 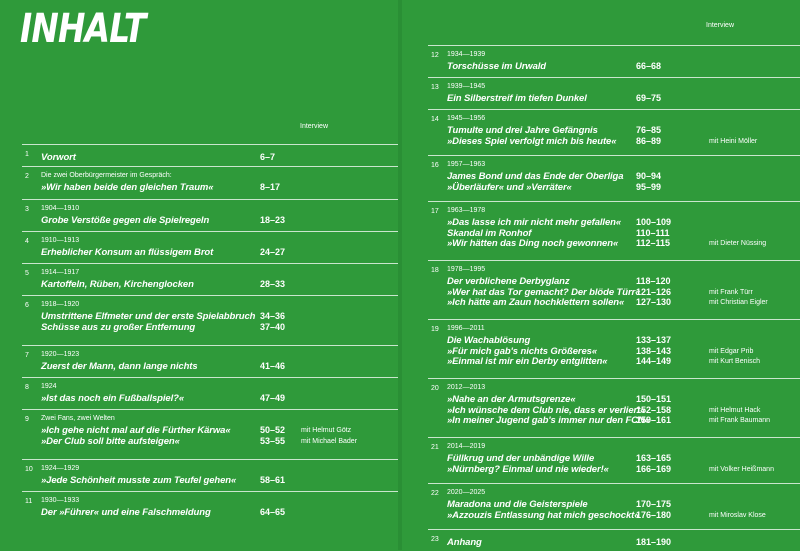 I want to click on chapter-title: Der »Führer« und eine Falschmeldung, so click(x=126, y=512).